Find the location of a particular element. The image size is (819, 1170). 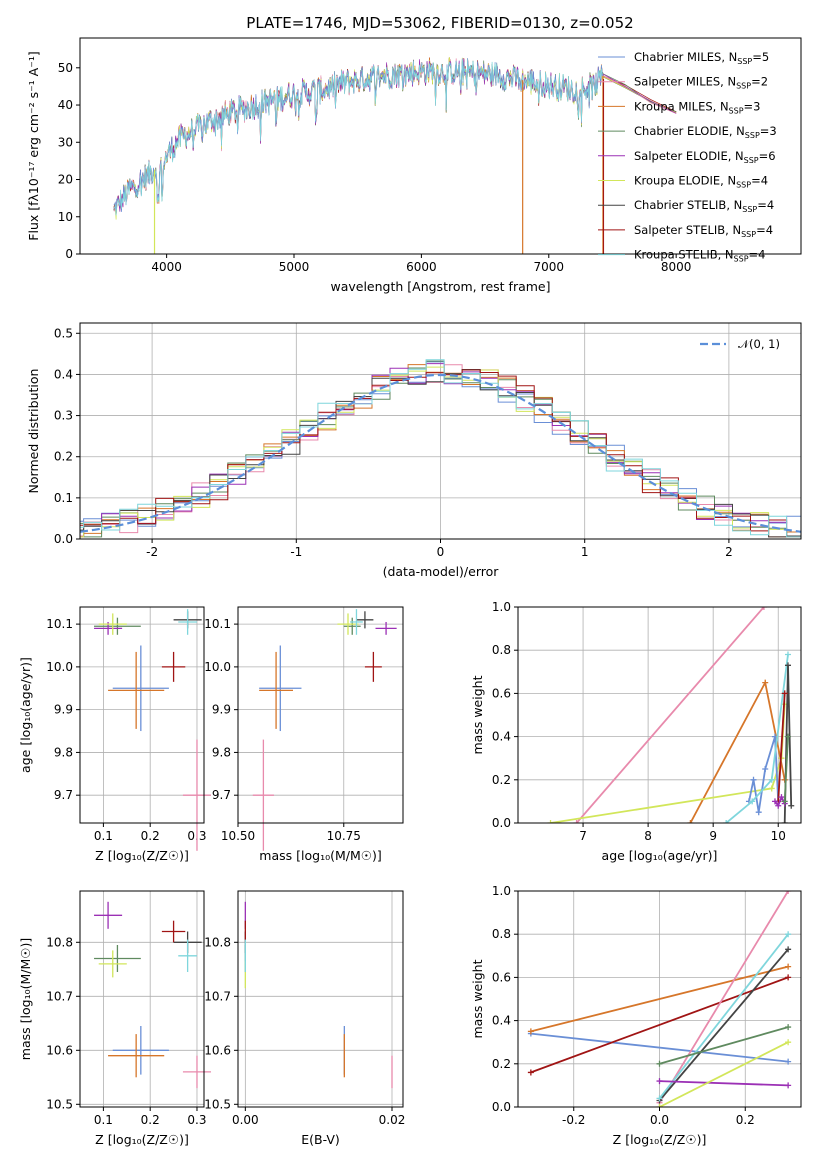

spectrum-line-kroupa_stelib is located at coordinates (358, 137).